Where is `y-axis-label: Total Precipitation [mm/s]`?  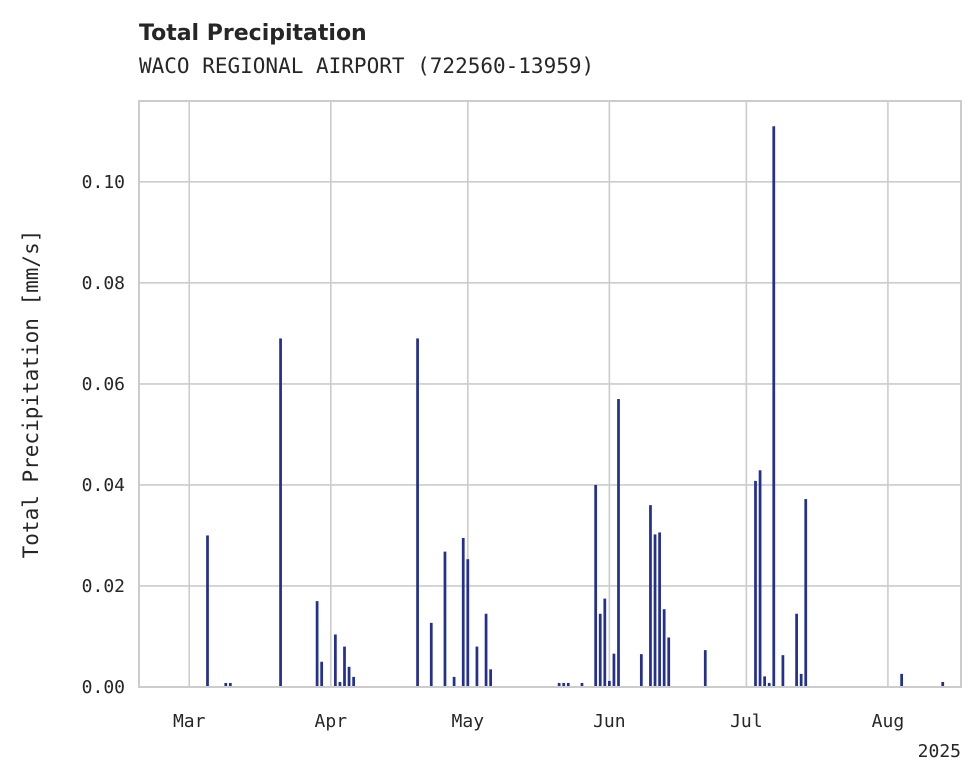 y-axis-label: Total Precipitation [mm/s] is located at coordinates (31, 394).